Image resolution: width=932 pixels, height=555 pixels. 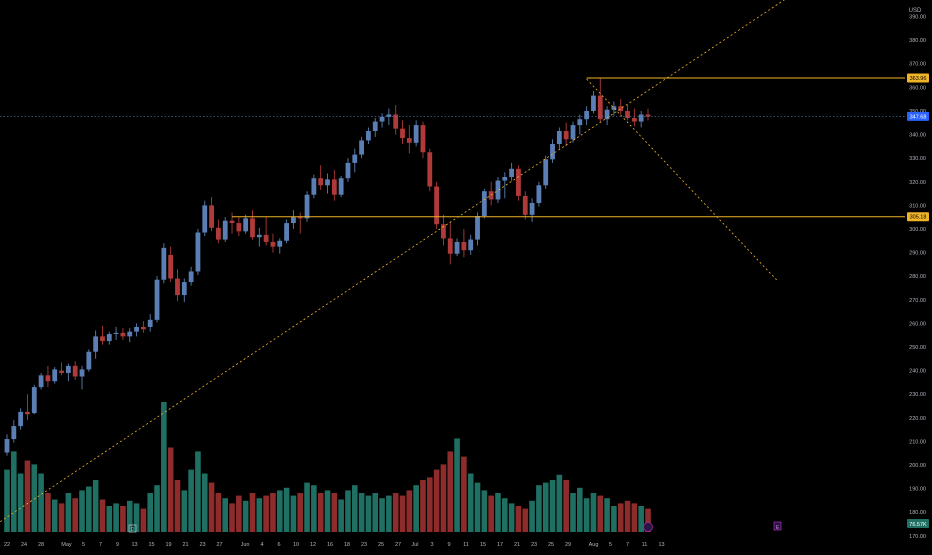 I want to click on dividend-marker-box, so click(x=132, y=528).